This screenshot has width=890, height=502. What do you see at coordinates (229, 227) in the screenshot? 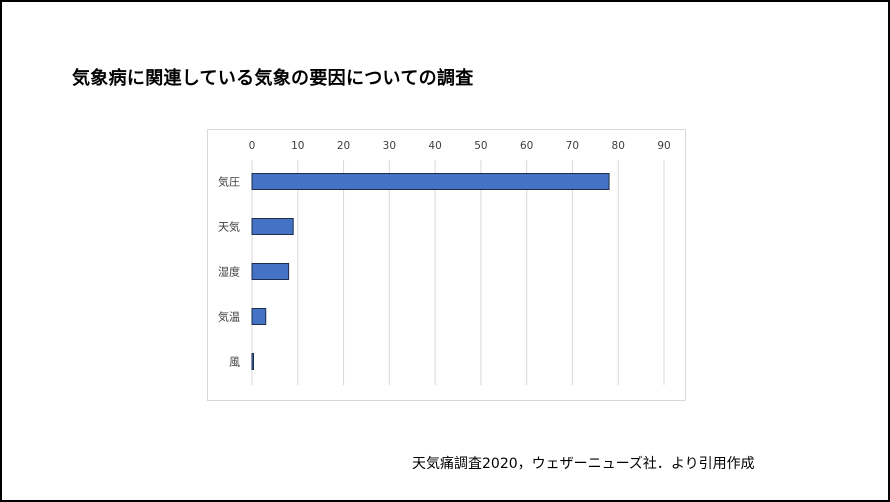
I see `y-category-label: 天気` at bounding box center [229, 227].